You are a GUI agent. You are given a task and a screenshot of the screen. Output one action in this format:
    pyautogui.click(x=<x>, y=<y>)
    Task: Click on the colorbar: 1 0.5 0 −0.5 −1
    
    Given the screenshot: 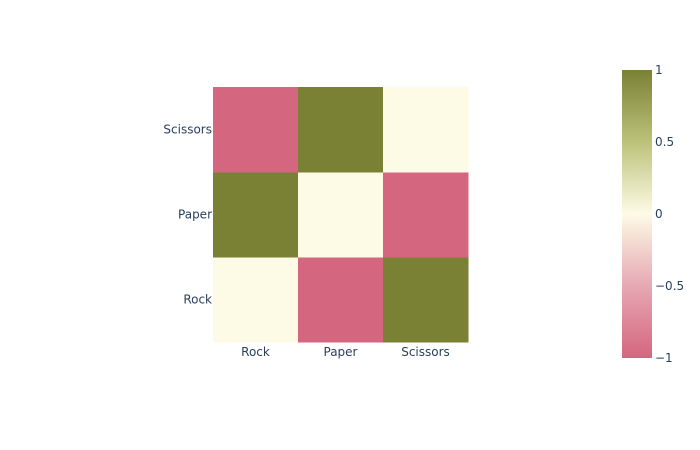 What is the action you would take?
    pyautogui.click(x=653, y=214)
    